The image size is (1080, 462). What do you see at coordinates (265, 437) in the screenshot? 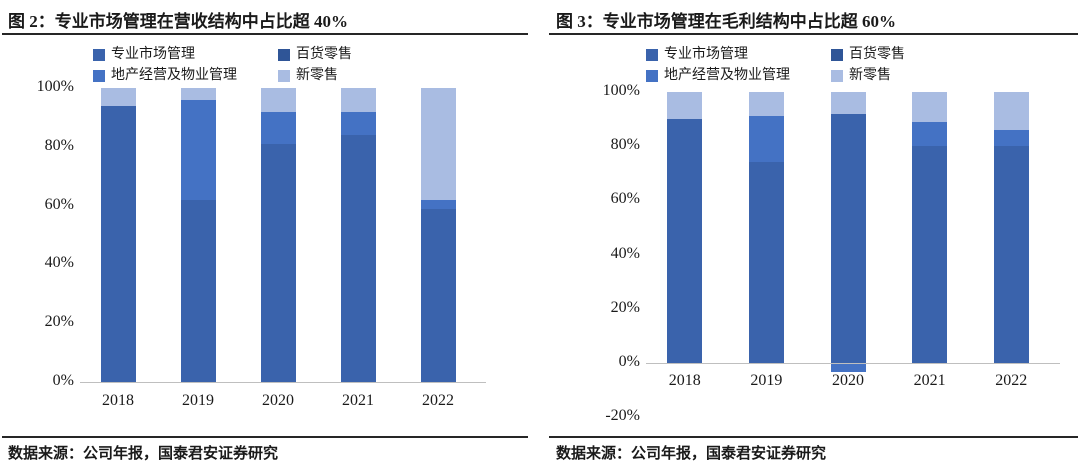
I see `figure2-bottom-rule` at bounding box center [265, 437].